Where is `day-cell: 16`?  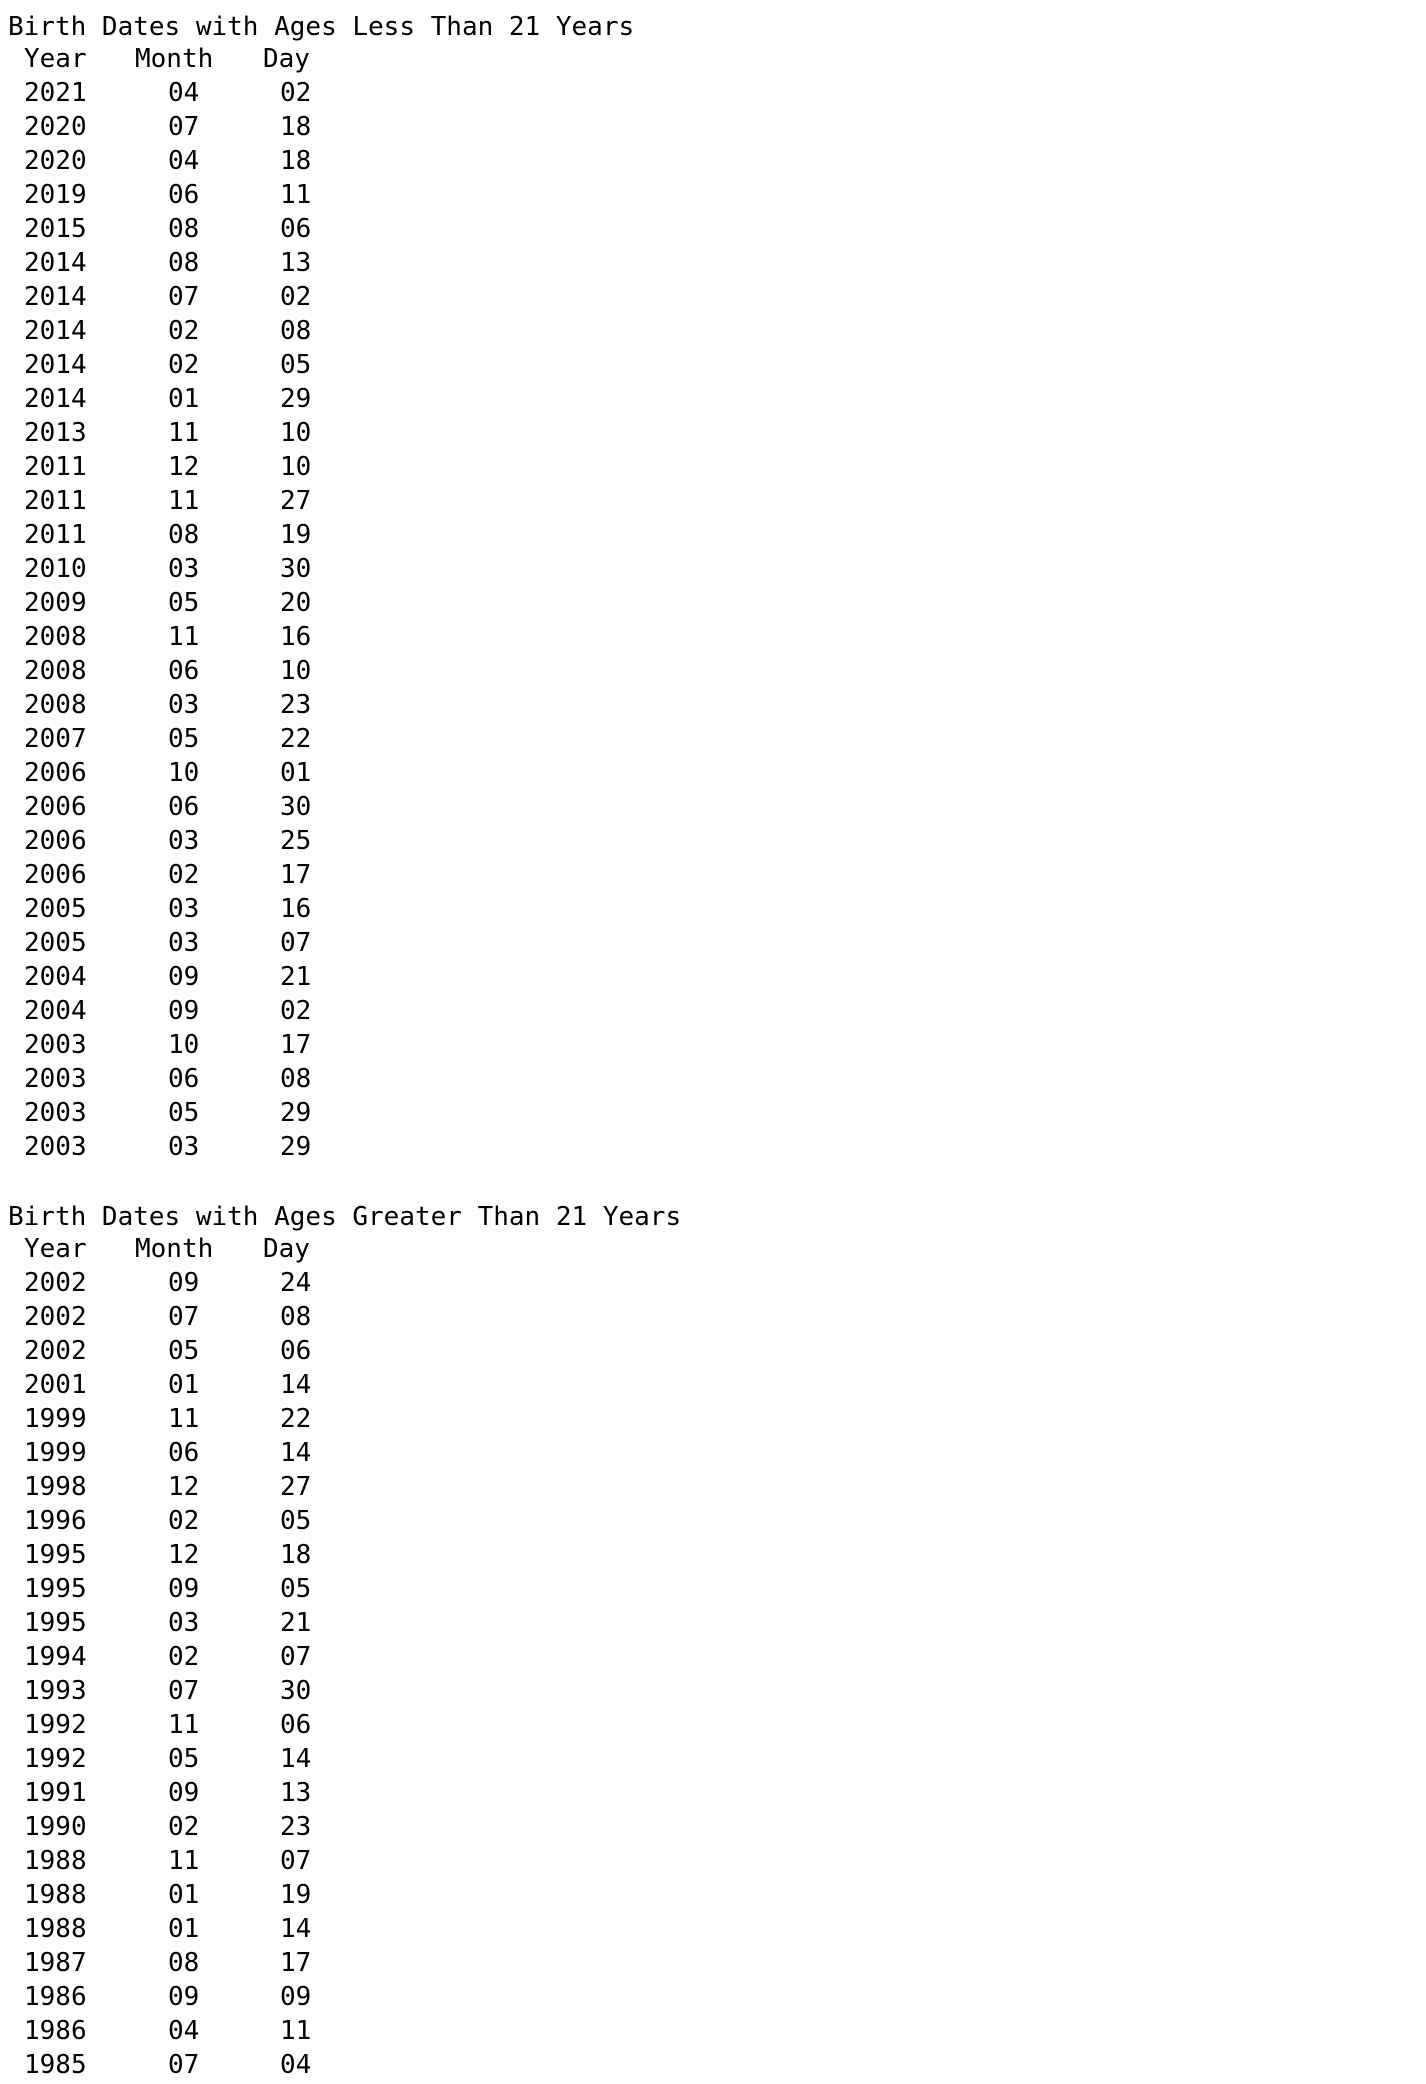
day-cell: 16 is located at coordinates (296, 909).